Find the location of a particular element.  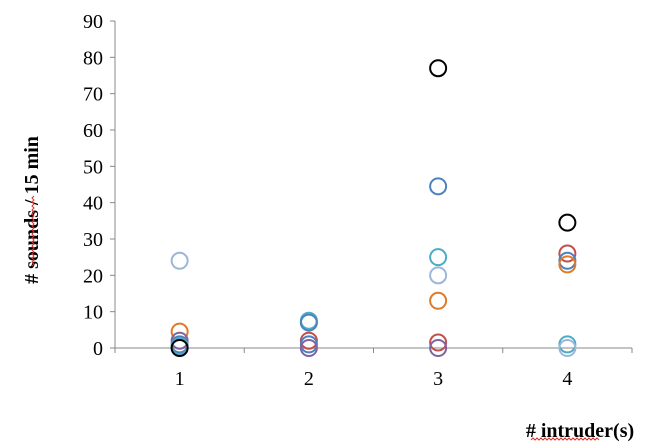

x-axis-title: # intruder(s) is located at coordinates (580, 431).